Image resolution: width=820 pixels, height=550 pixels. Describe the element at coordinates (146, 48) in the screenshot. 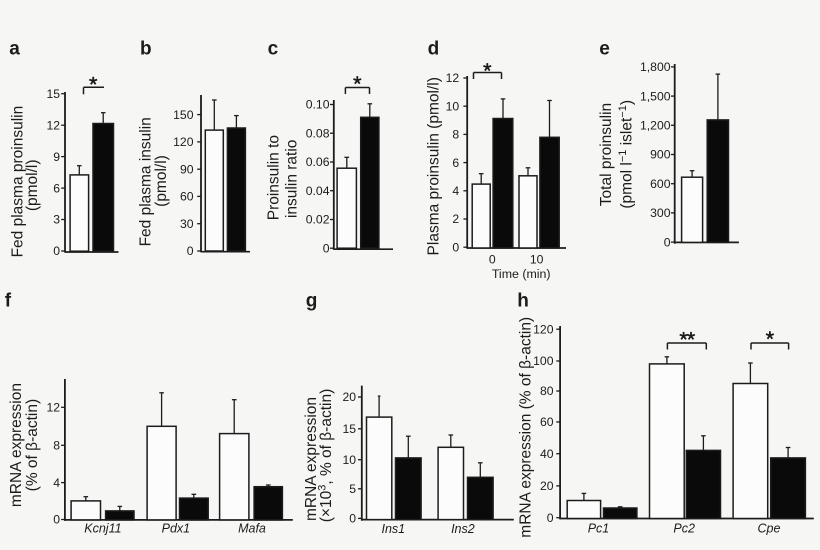

I see `svg-text: b` at that location.